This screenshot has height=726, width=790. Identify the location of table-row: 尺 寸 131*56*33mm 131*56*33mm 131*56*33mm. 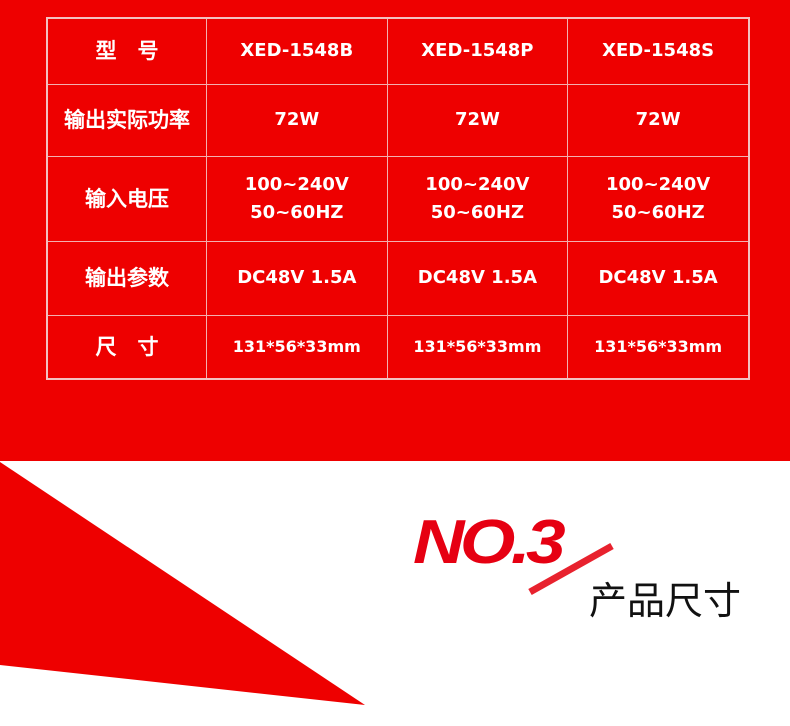
(398, 347).